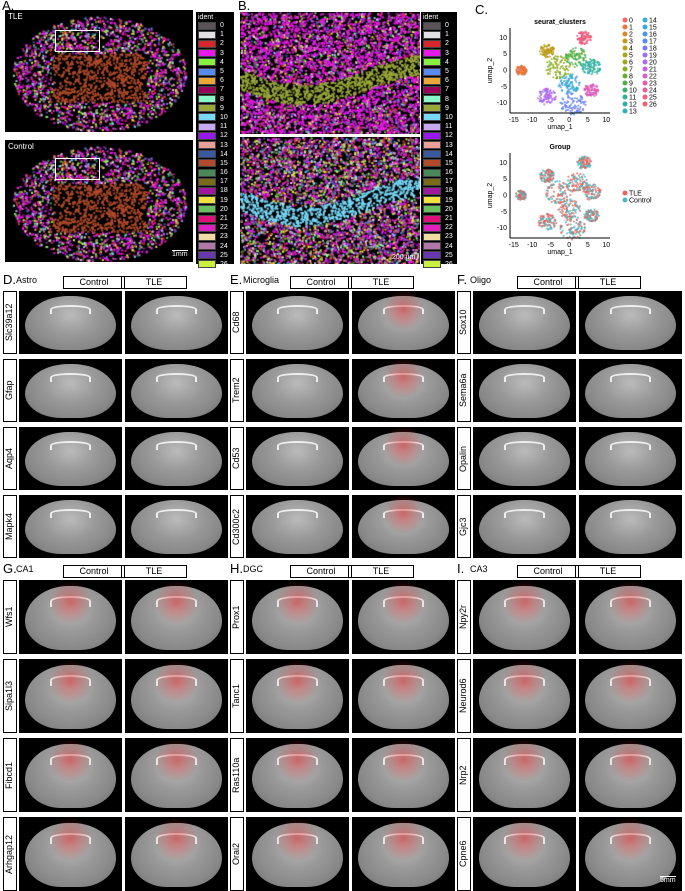  Describe the element at coordinates (439, 135) in the screenshot. I see `legend-item: 12` at that location.